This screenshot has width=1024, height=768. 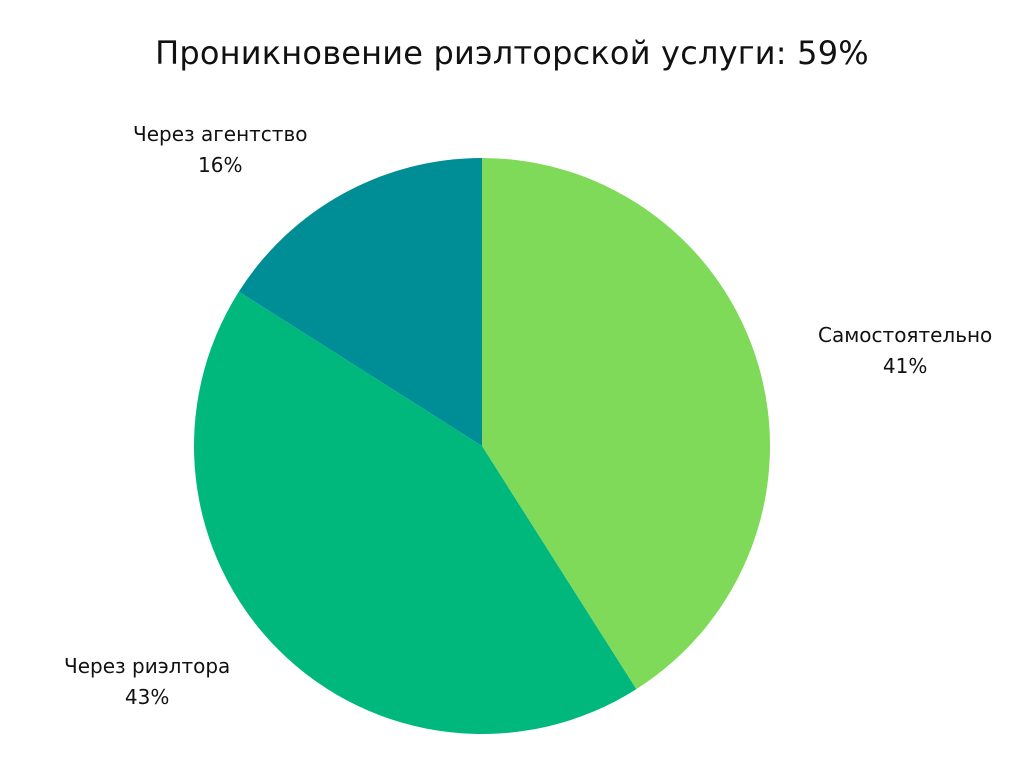 I want to click on slice-label-value: 43%, so click(x=147, y=697).